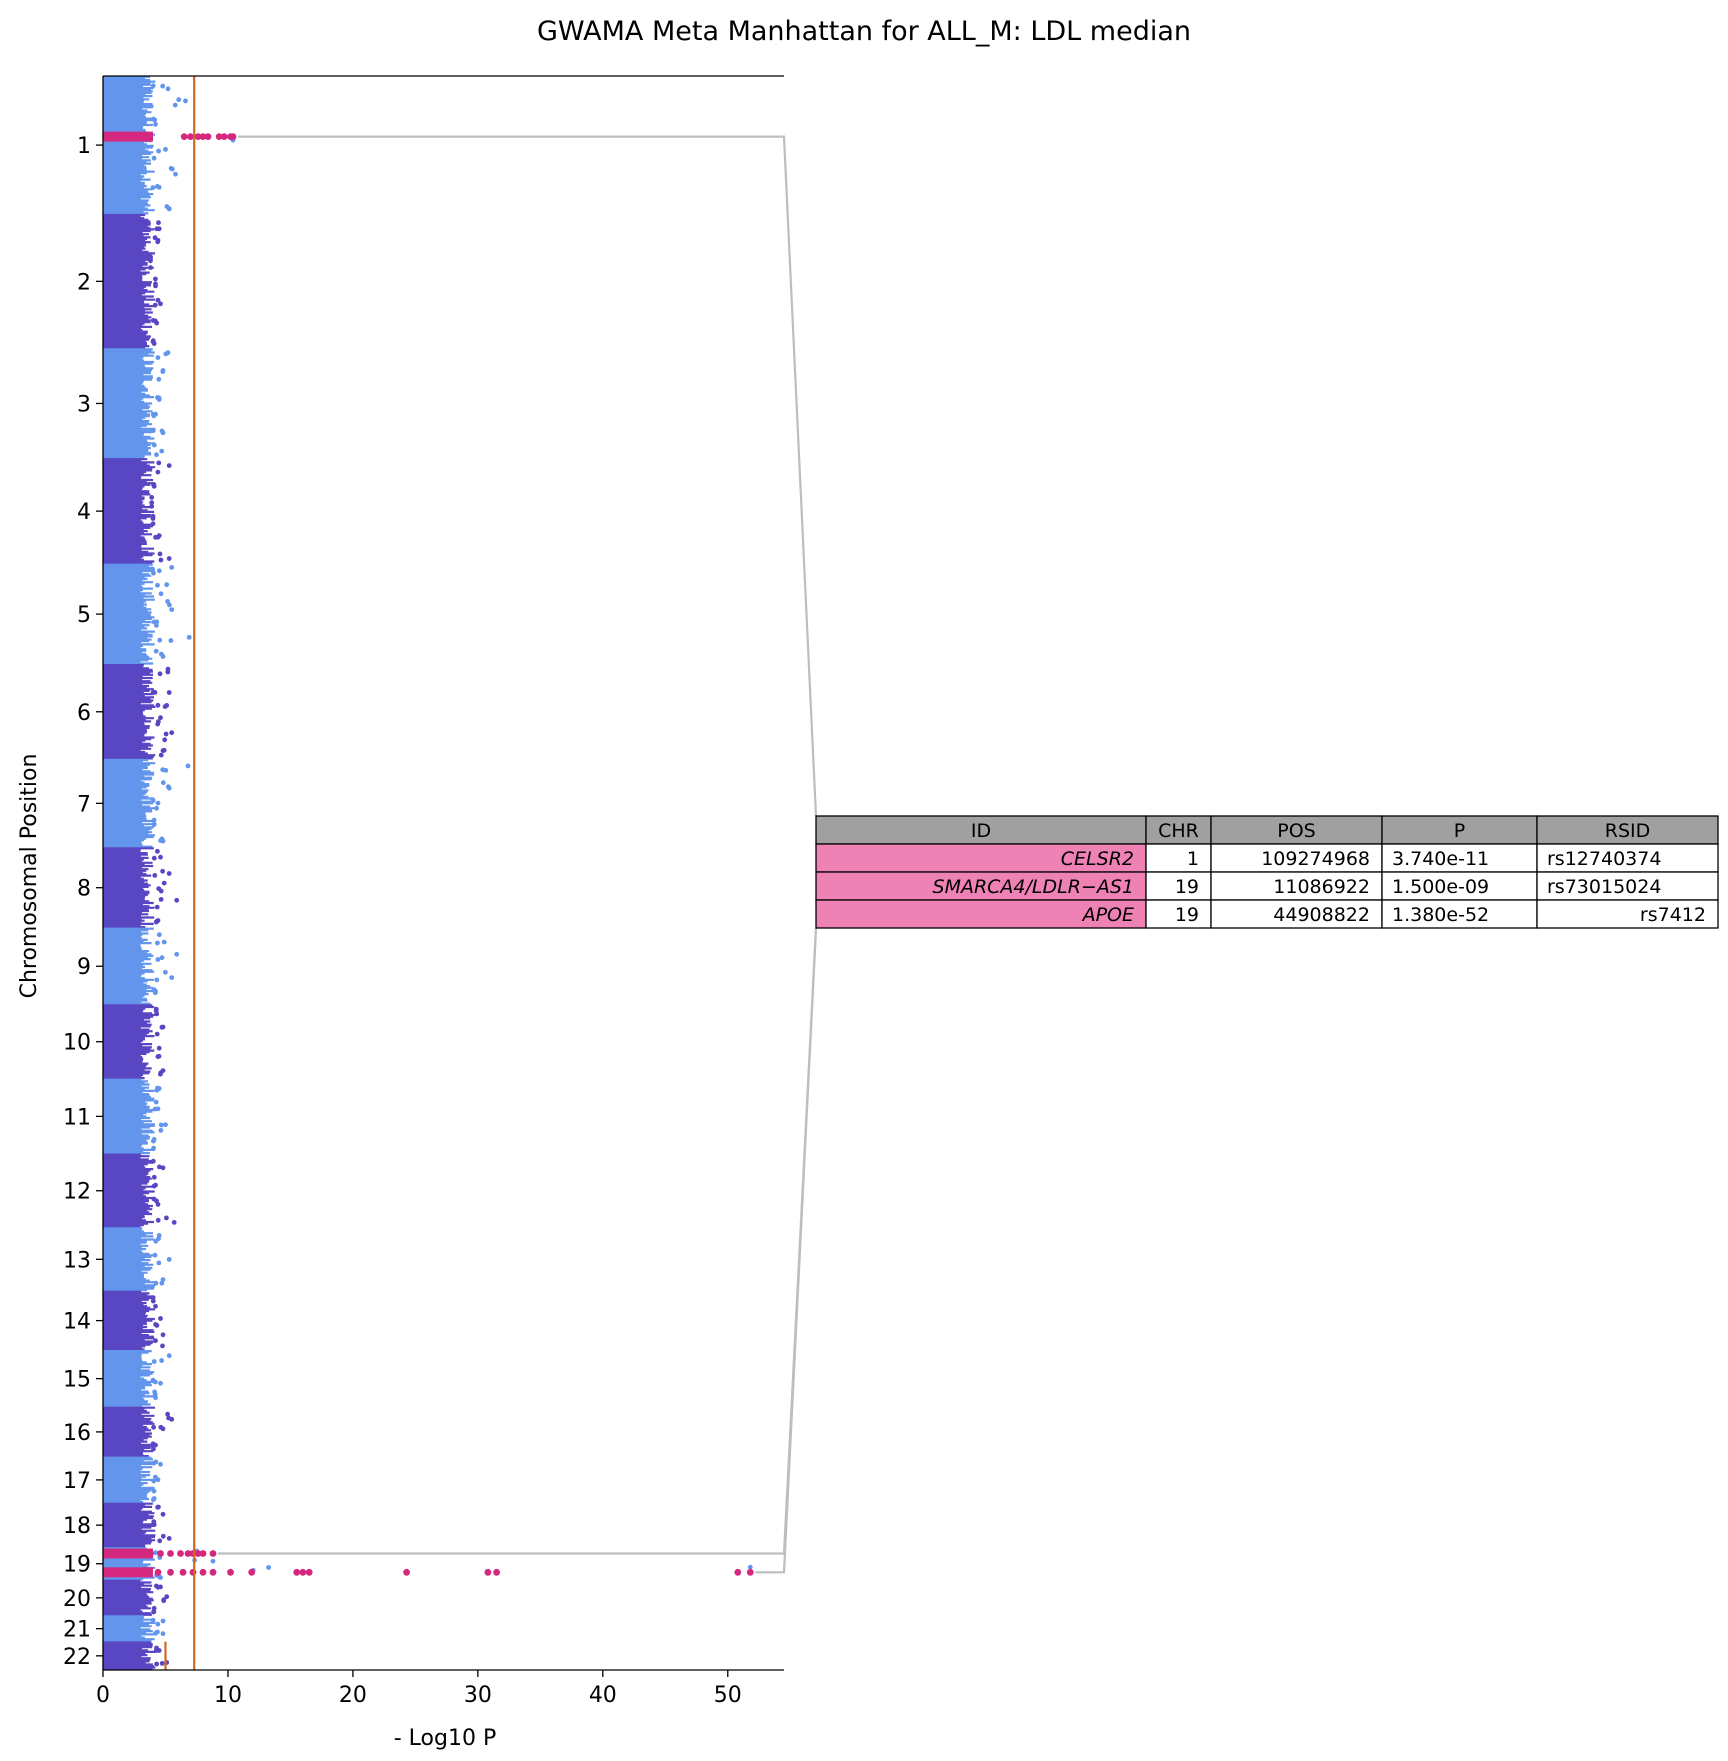  What do you see at coordinates (77, 1380) in the screenshot?
I see `y-tick-label: 15` at bounding box center [77, 1380].